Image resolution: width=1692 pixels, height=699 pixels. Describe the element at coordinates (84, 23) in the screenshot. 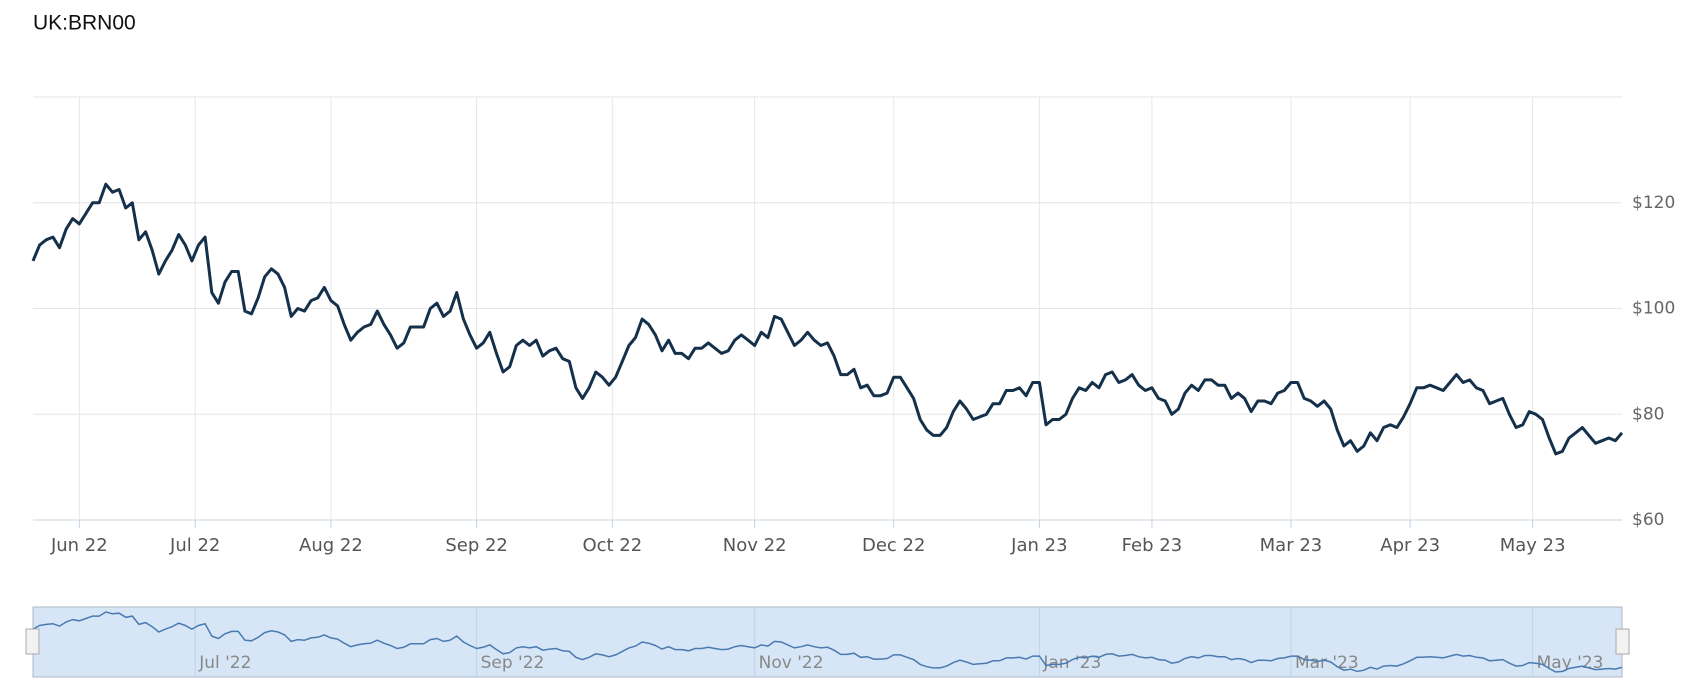

I see `chart-title: UK:BRN00` at that location.